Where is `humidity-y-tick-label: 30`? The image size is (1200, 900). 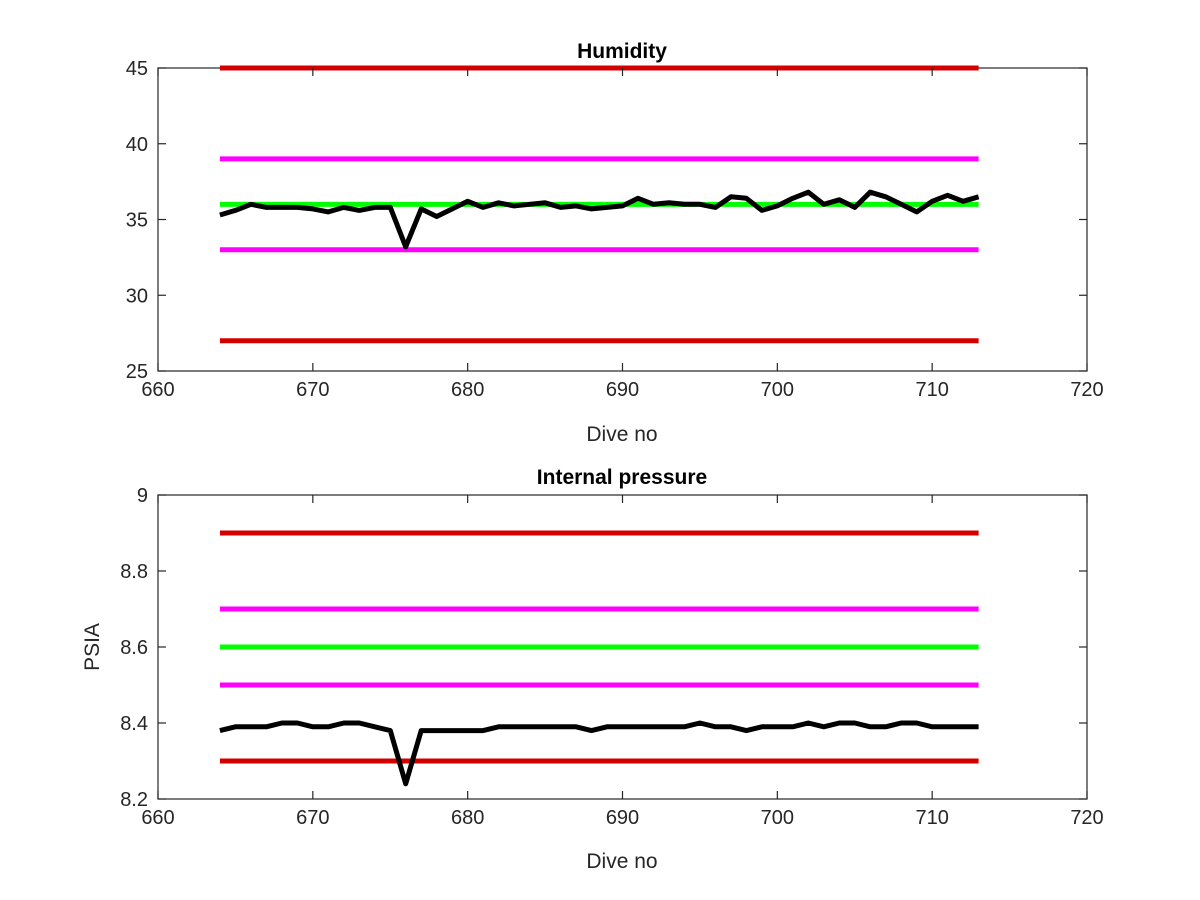 humidity-y-tick-label: 30 is located at coordinates (137, 296).